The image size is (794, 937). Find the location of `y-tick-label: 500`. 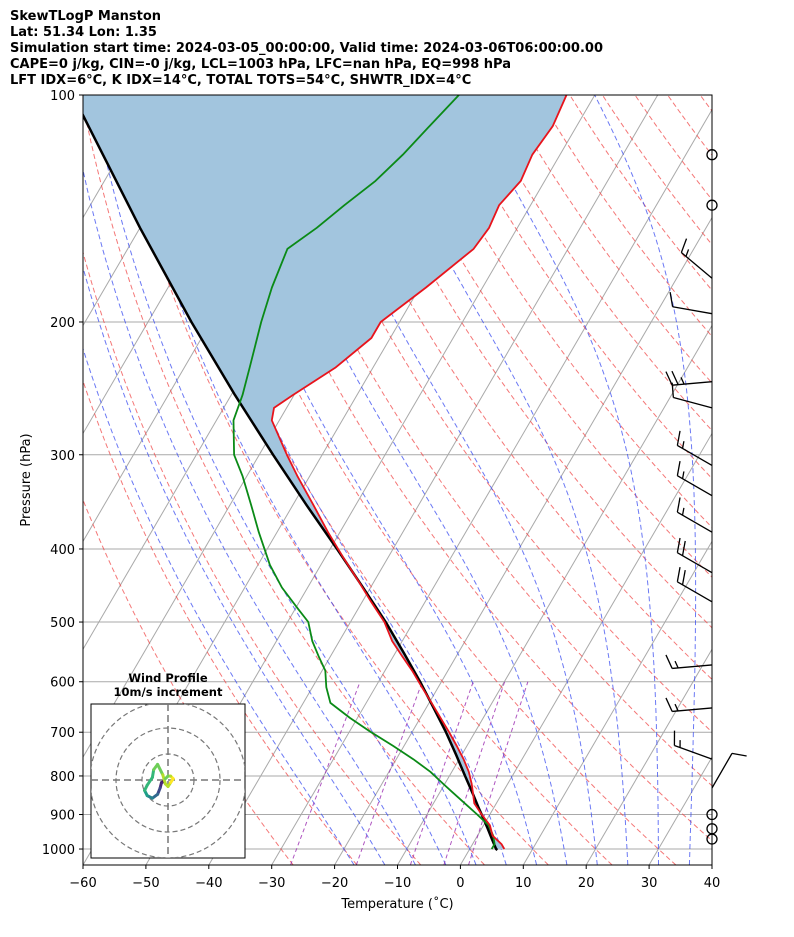

y-tick-label: 500 is located at coordinates (62, 623).